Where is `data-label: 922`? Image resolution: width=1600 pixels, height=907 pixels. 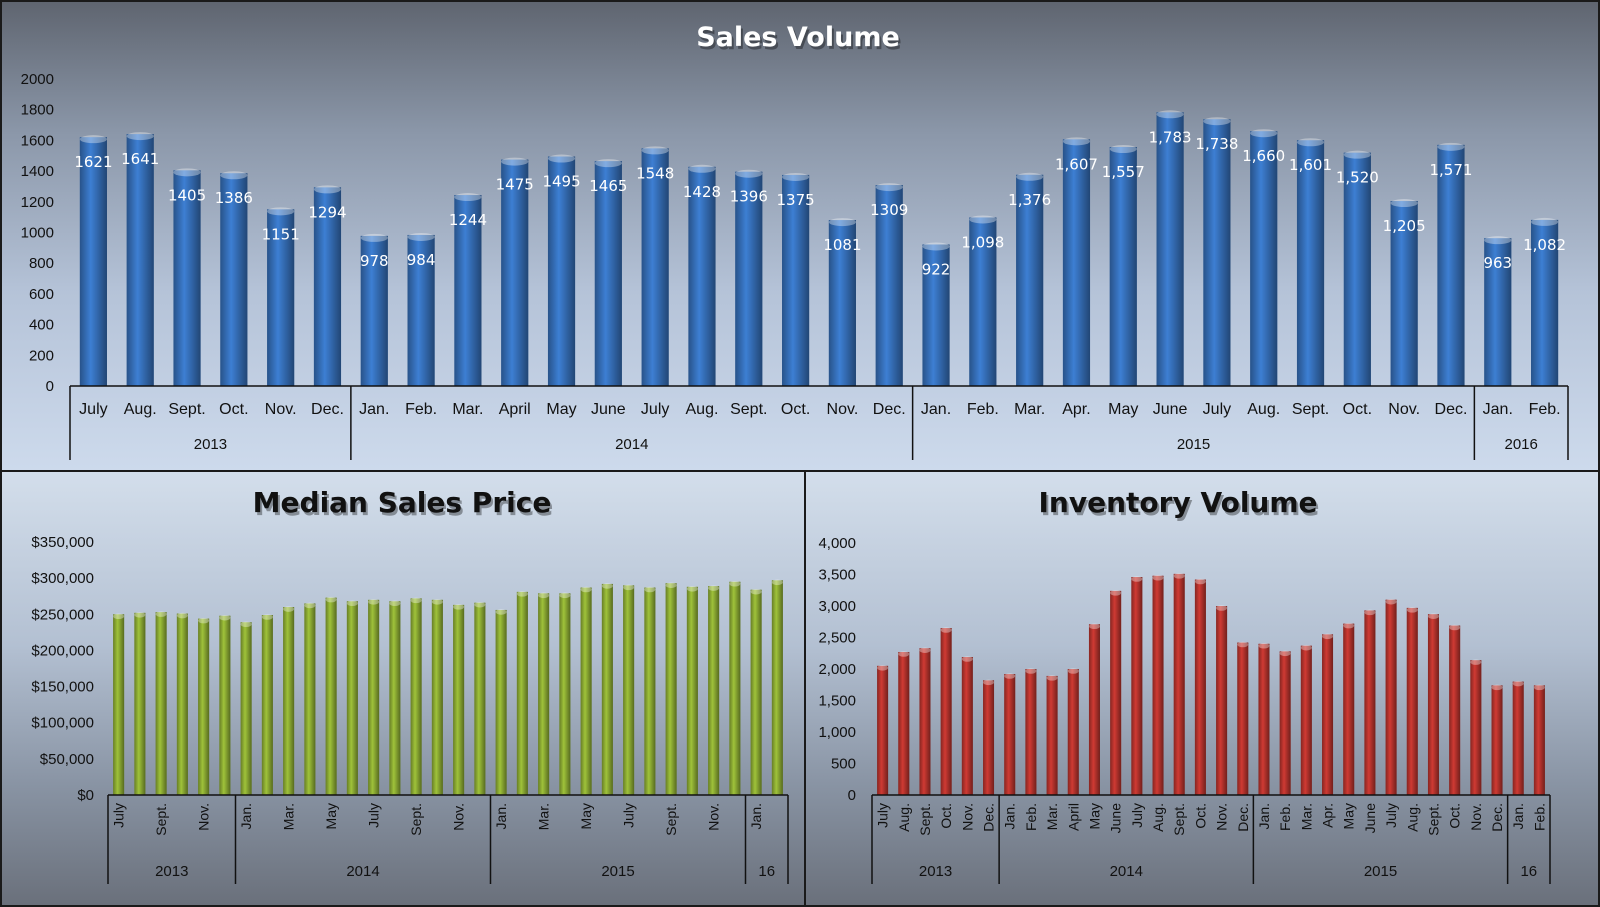 data-label: 922 is located at coordinates (936, 269).